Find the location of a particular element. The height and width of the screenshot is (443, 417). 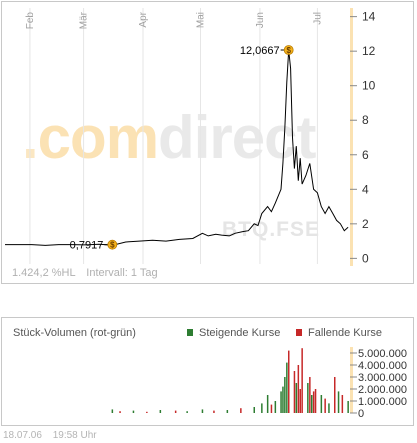

y-tick-label: 4 is located at coordinates (365, 189).